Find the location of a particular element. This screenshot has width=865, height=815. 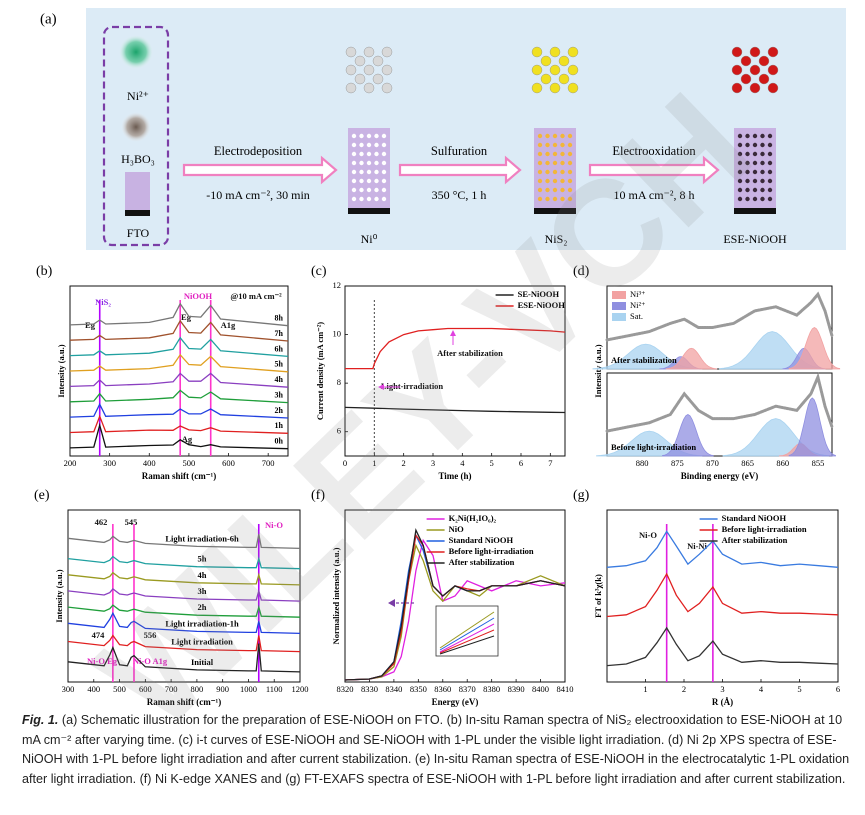

series-label: 6h is located at coordinates (279, 348).